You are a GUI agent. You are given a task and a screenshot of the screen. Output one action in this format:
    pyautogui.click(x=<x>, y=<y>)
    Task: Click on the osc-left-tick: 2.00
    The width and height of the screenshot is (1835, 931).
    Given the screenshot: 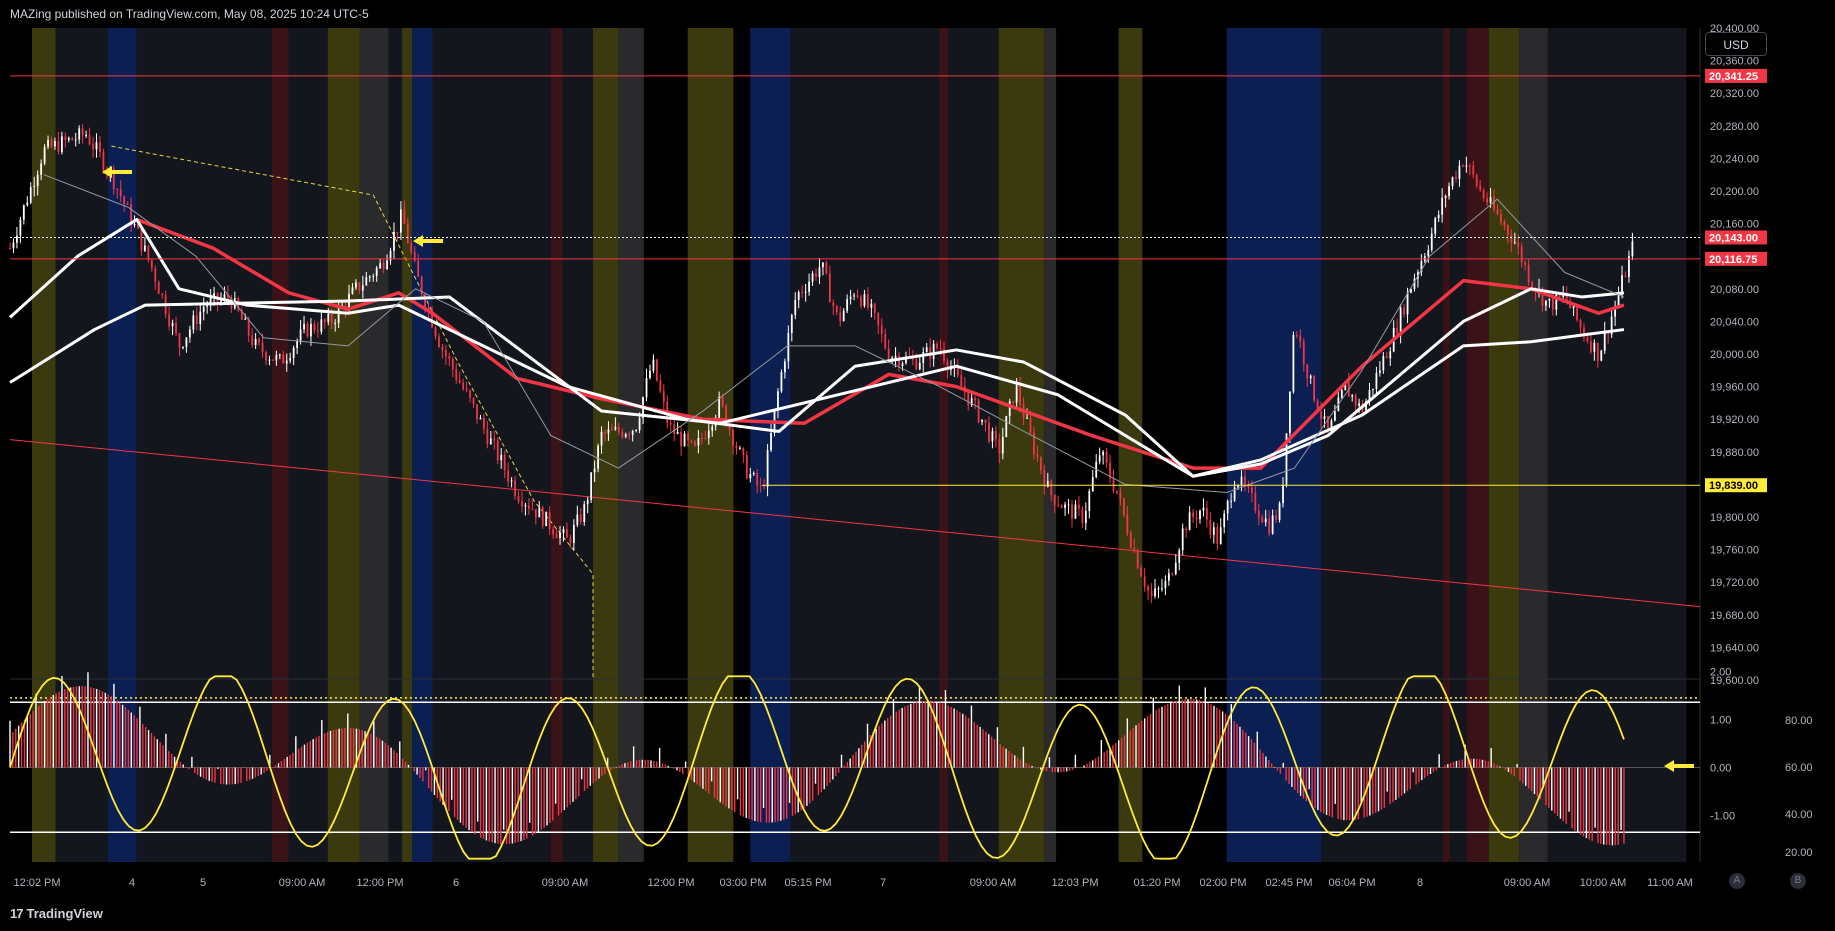 What is the action you would take?
    pyautogui.click(x=1720, y=673)
    